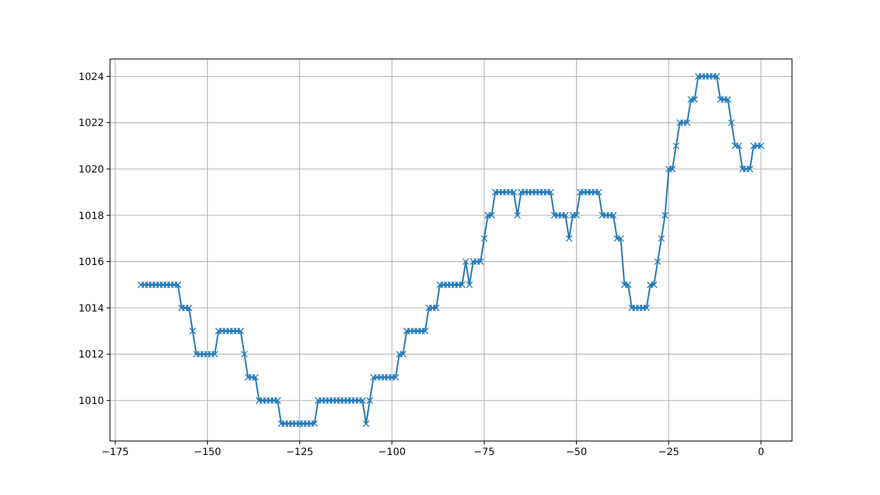  I want to click on x-tick-label: −175, so click(115, 452).